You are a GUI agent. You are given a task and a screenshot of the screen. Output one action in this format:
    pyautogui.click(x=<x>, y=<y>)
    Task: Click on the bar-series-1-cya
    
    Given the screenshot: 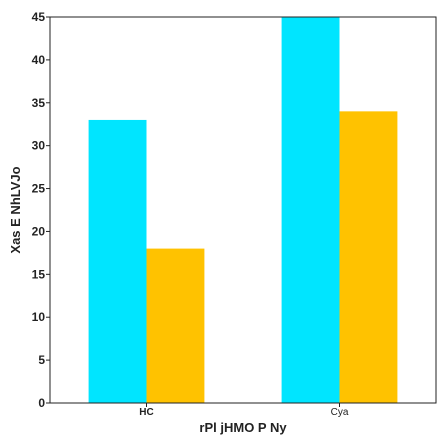 What is the action you would take?
    pyautogui.click(x=310, y=210)
    